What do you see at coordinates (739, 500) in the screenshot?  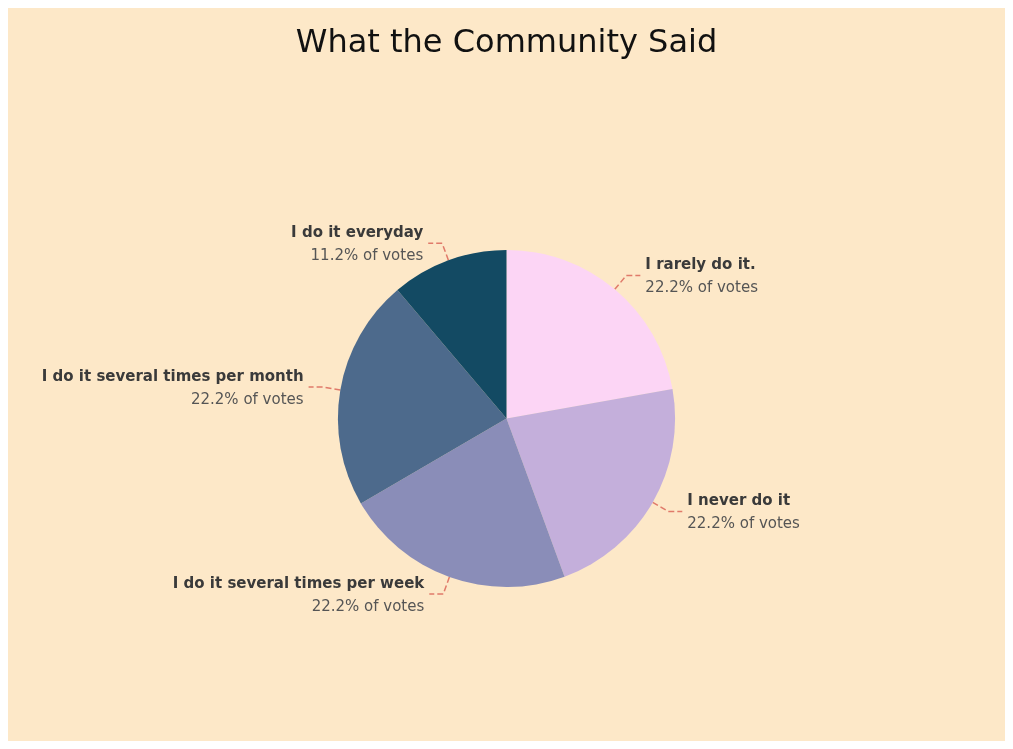 I see `slice-label: I never do it` at bounding box center [739, 500].